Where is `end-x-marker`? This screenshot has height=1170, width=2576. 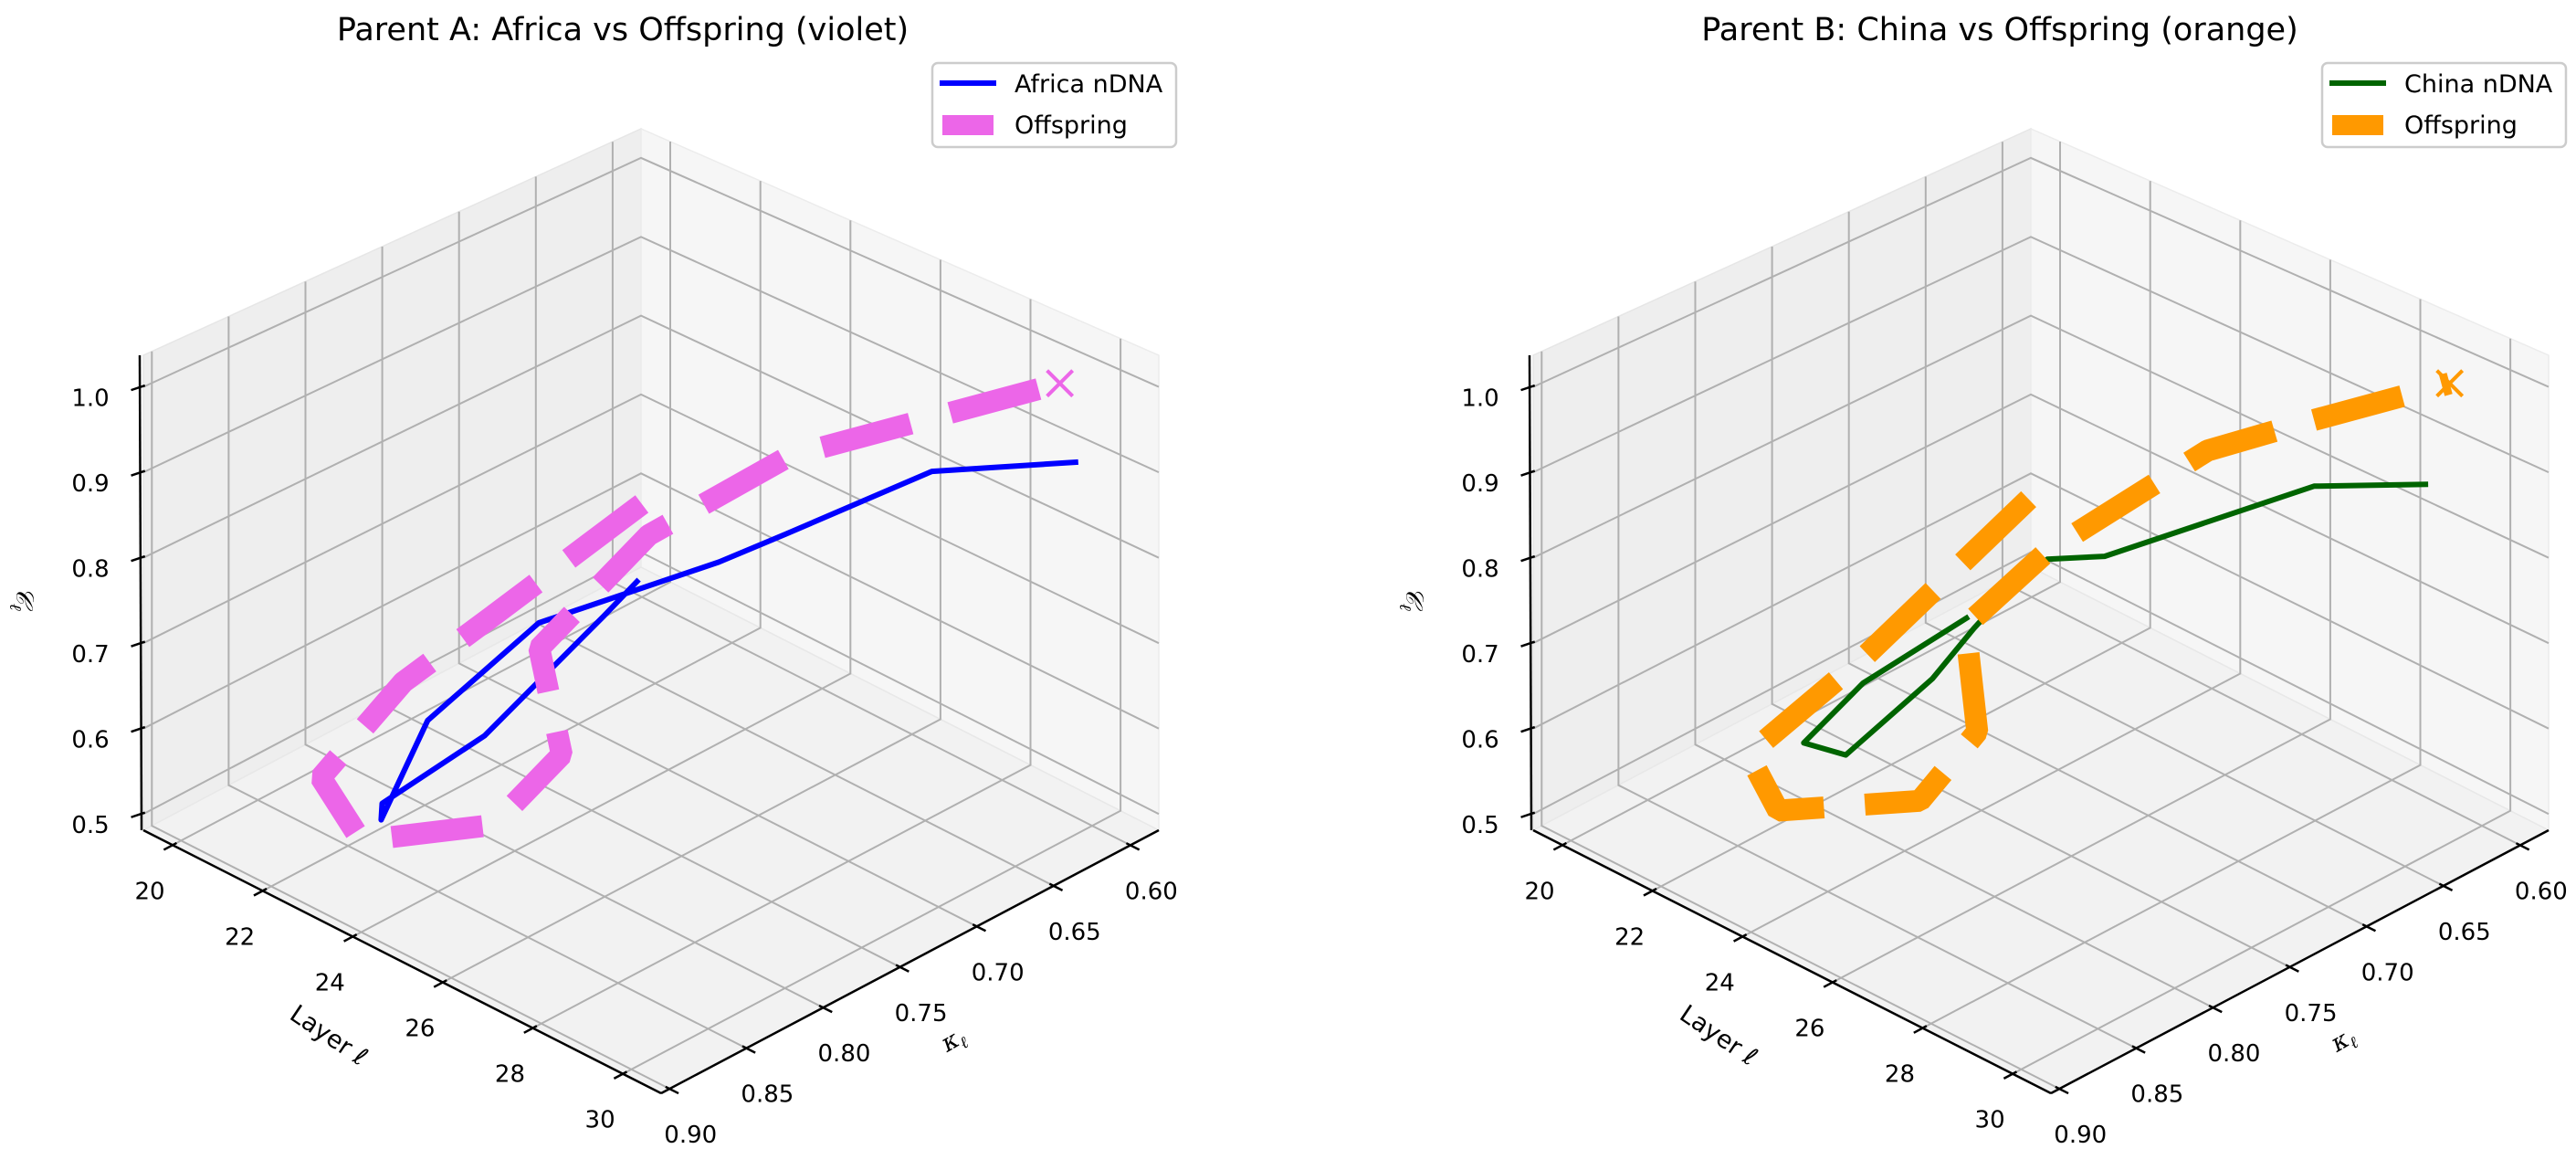 end-x-marker is located at coordinates (2450, 384).